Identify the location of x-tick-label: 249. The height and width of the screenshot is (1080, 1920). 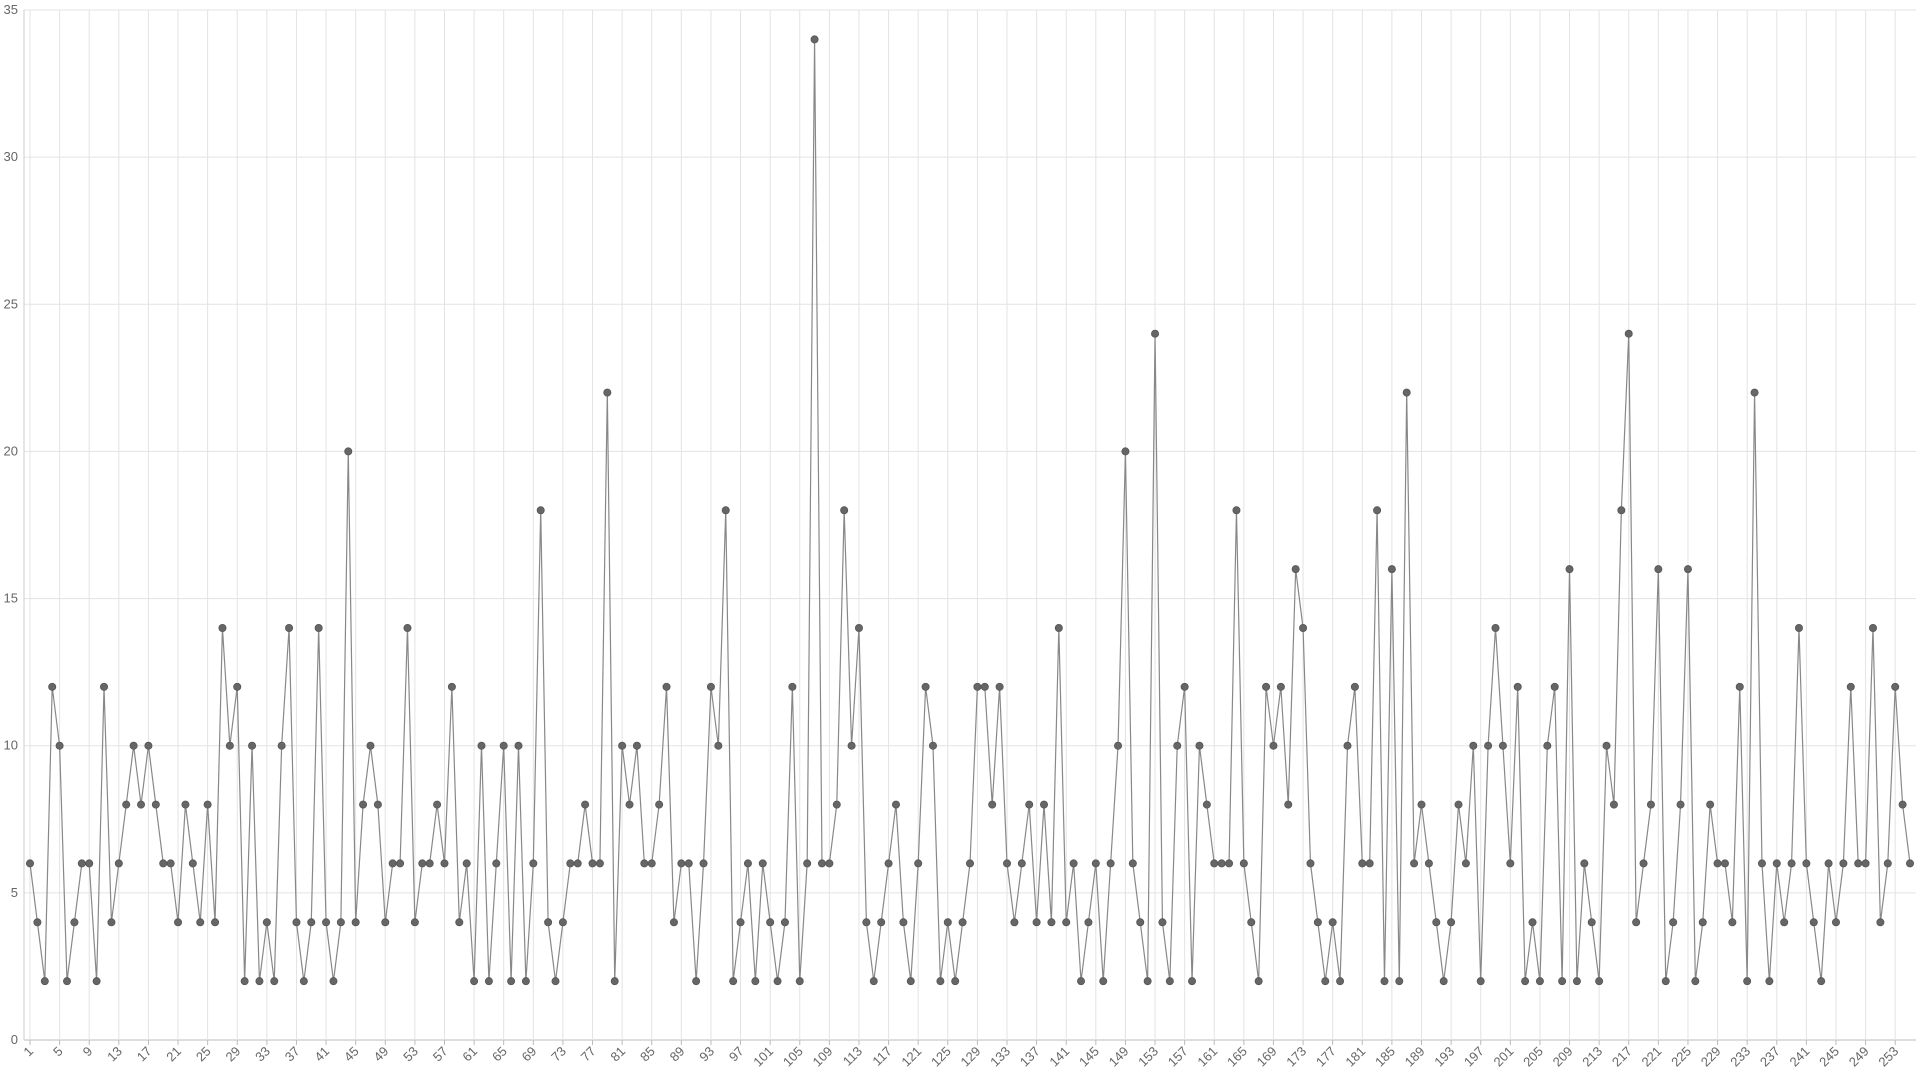
(1859, 1057).